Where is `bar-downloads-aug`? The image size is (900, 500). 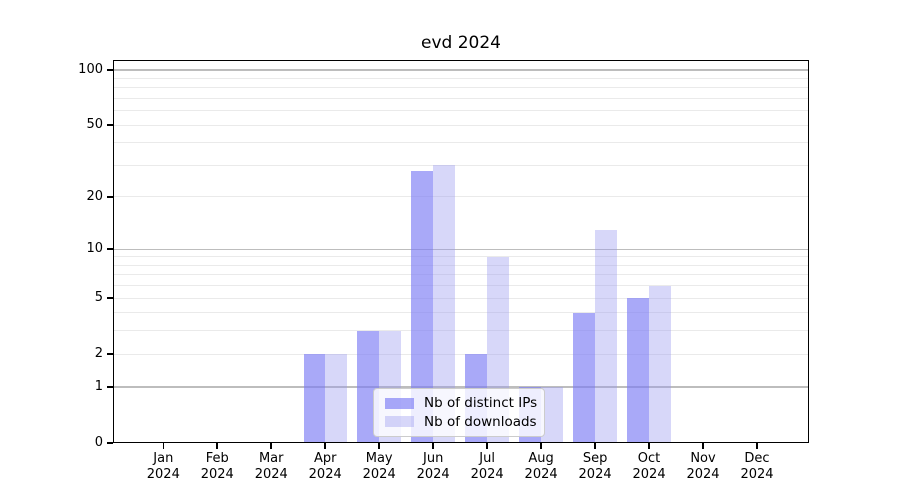 bar-downloads-aug is located at coordinates (552, 414).